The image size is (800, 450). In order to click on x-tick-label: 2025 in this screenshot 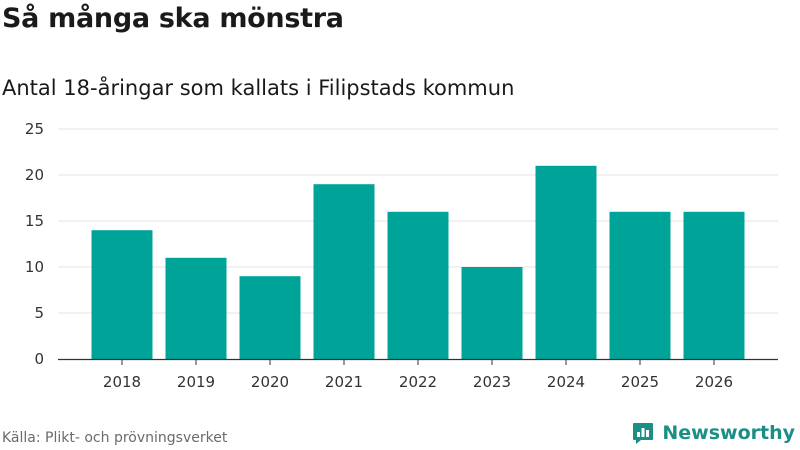, I will do `click(640, 382)`.